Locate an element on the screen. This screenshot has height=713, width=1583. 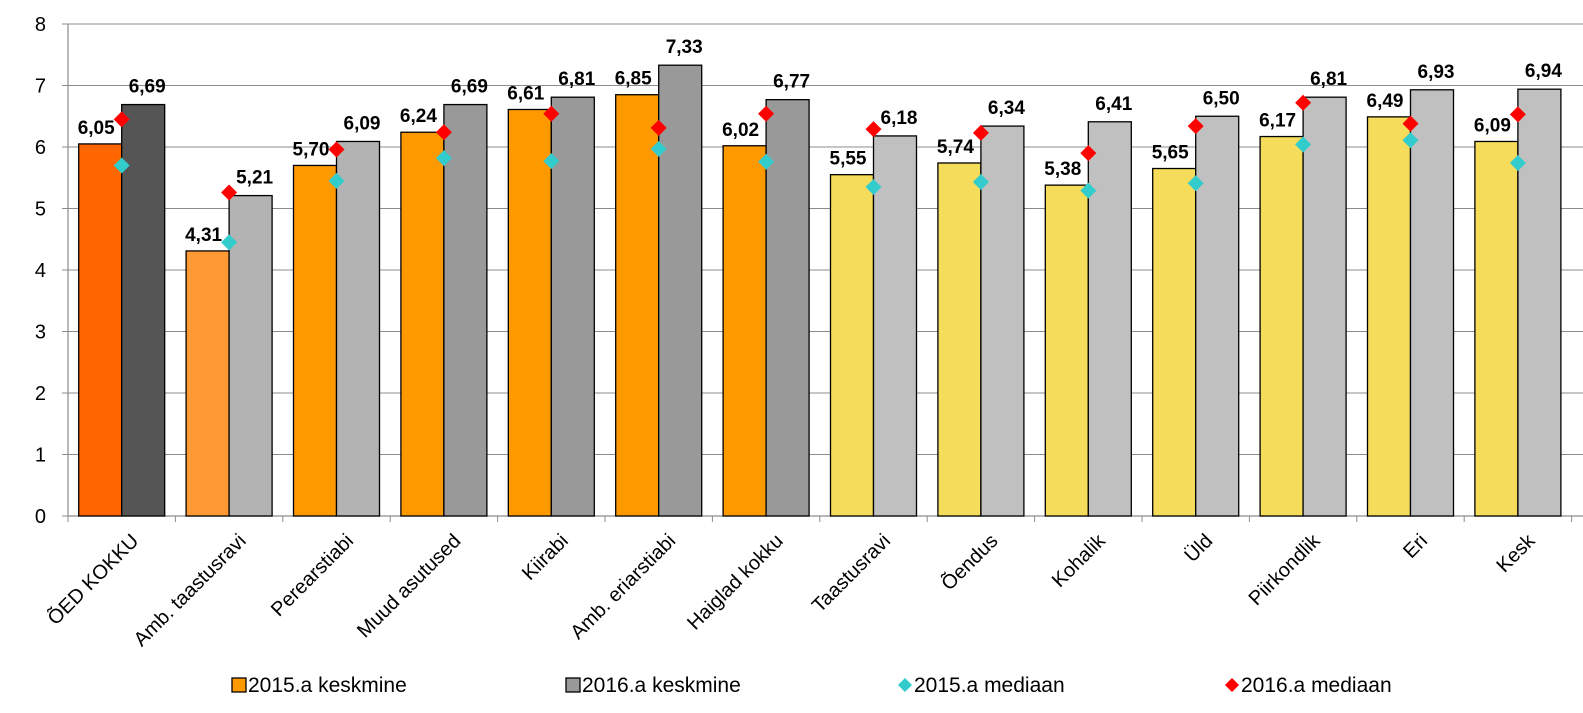
category-label: Amb. taastusravi is located at coordinates (190, 590).